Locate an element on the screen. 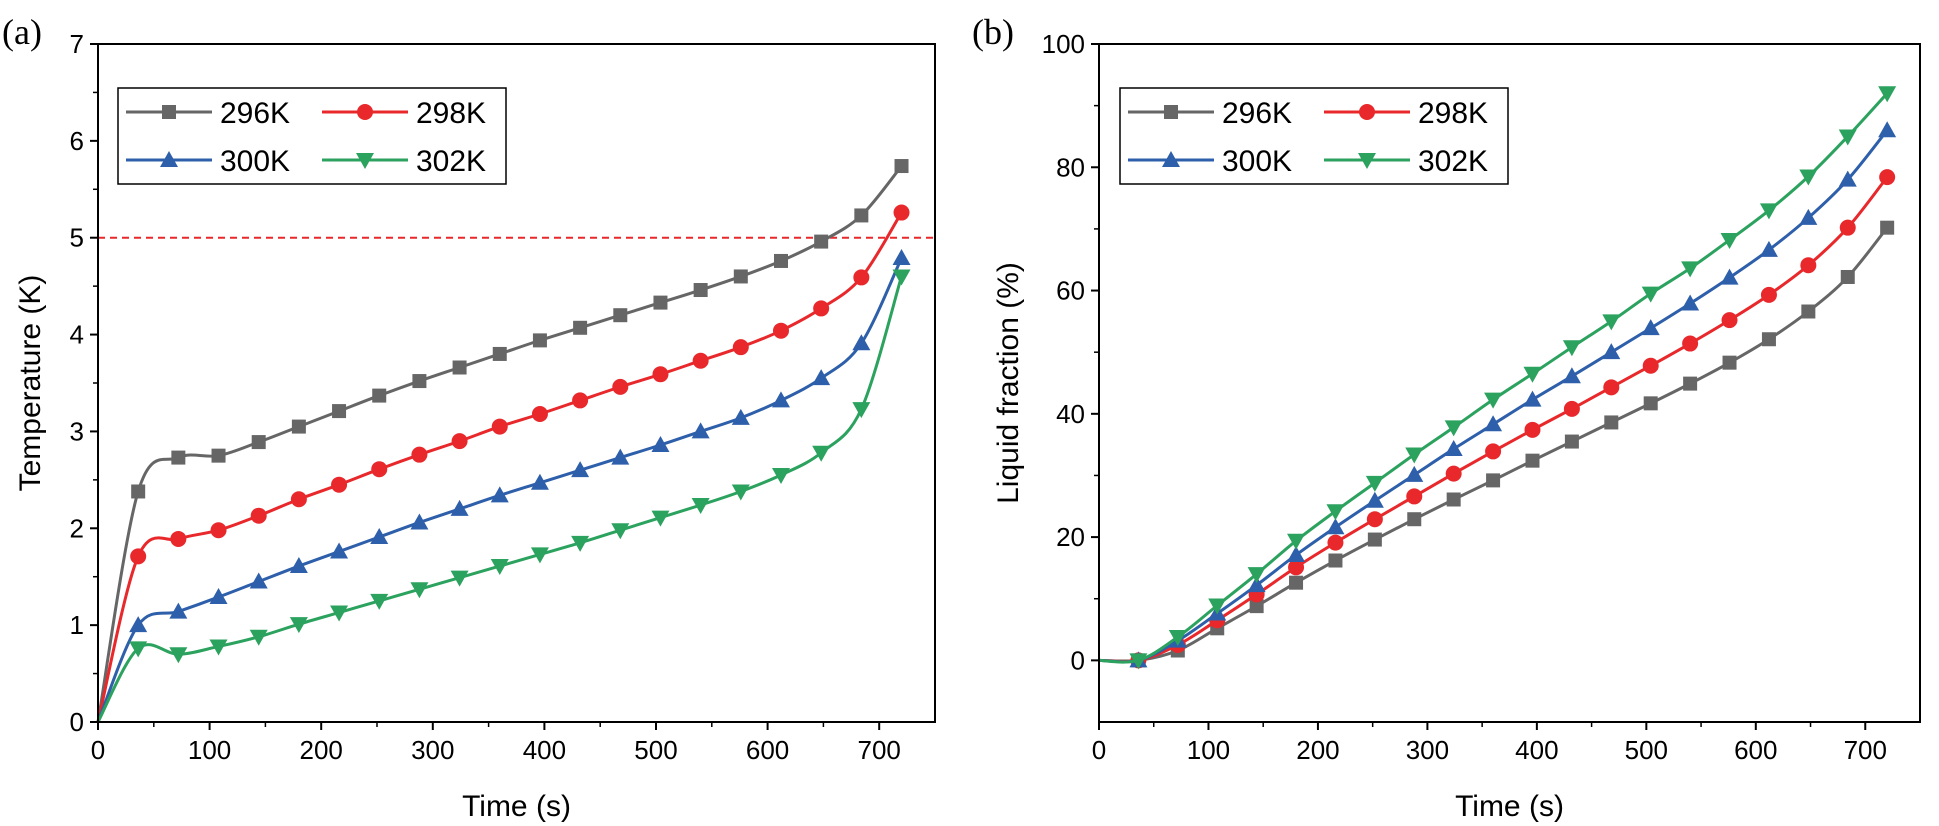 This screenshot has width=1939, height=826. y-tick-label: 2 is located at coordinates (77, 528).